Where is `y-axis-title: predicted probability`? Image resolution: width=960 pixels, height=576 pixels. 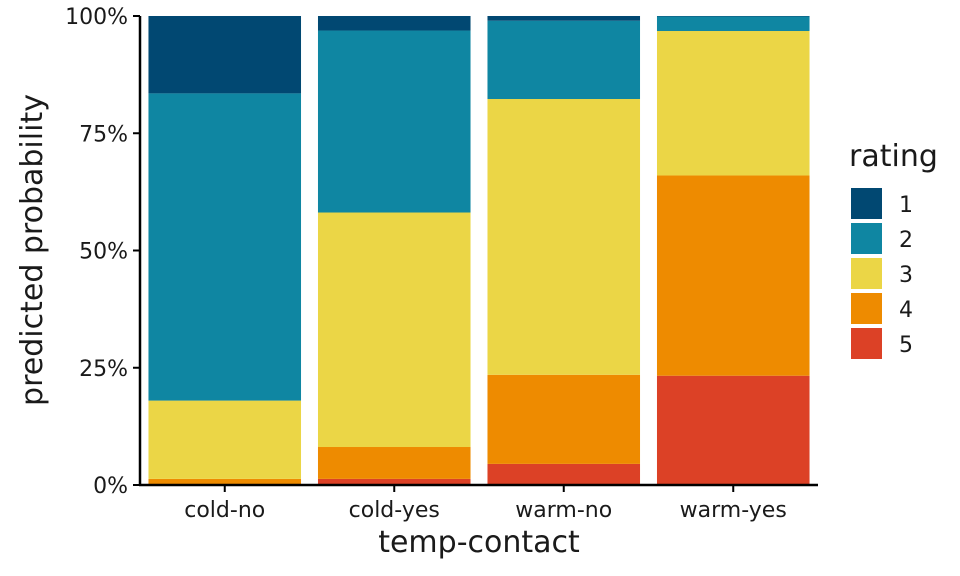 y-axis-title: predicted probability is located at coordinates (32, 250).